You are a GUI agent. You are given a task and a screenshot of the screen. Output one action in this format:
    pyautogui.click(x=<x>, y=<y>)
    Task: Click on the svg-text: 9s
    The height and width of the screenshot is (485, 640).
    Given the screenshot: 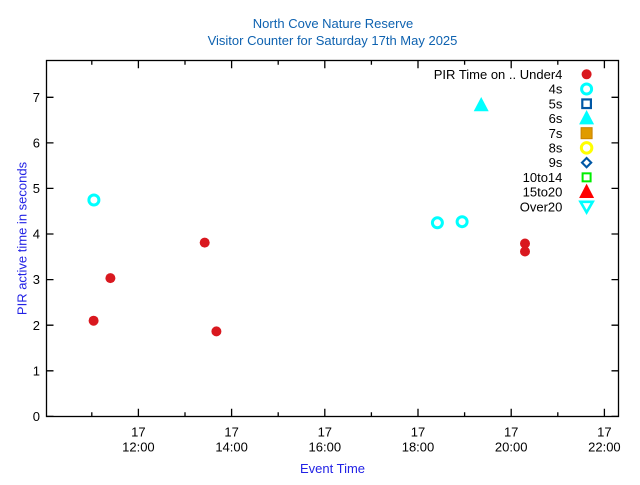 What is the action you would take?
    pyautogui.click(x=556, y=162)
    